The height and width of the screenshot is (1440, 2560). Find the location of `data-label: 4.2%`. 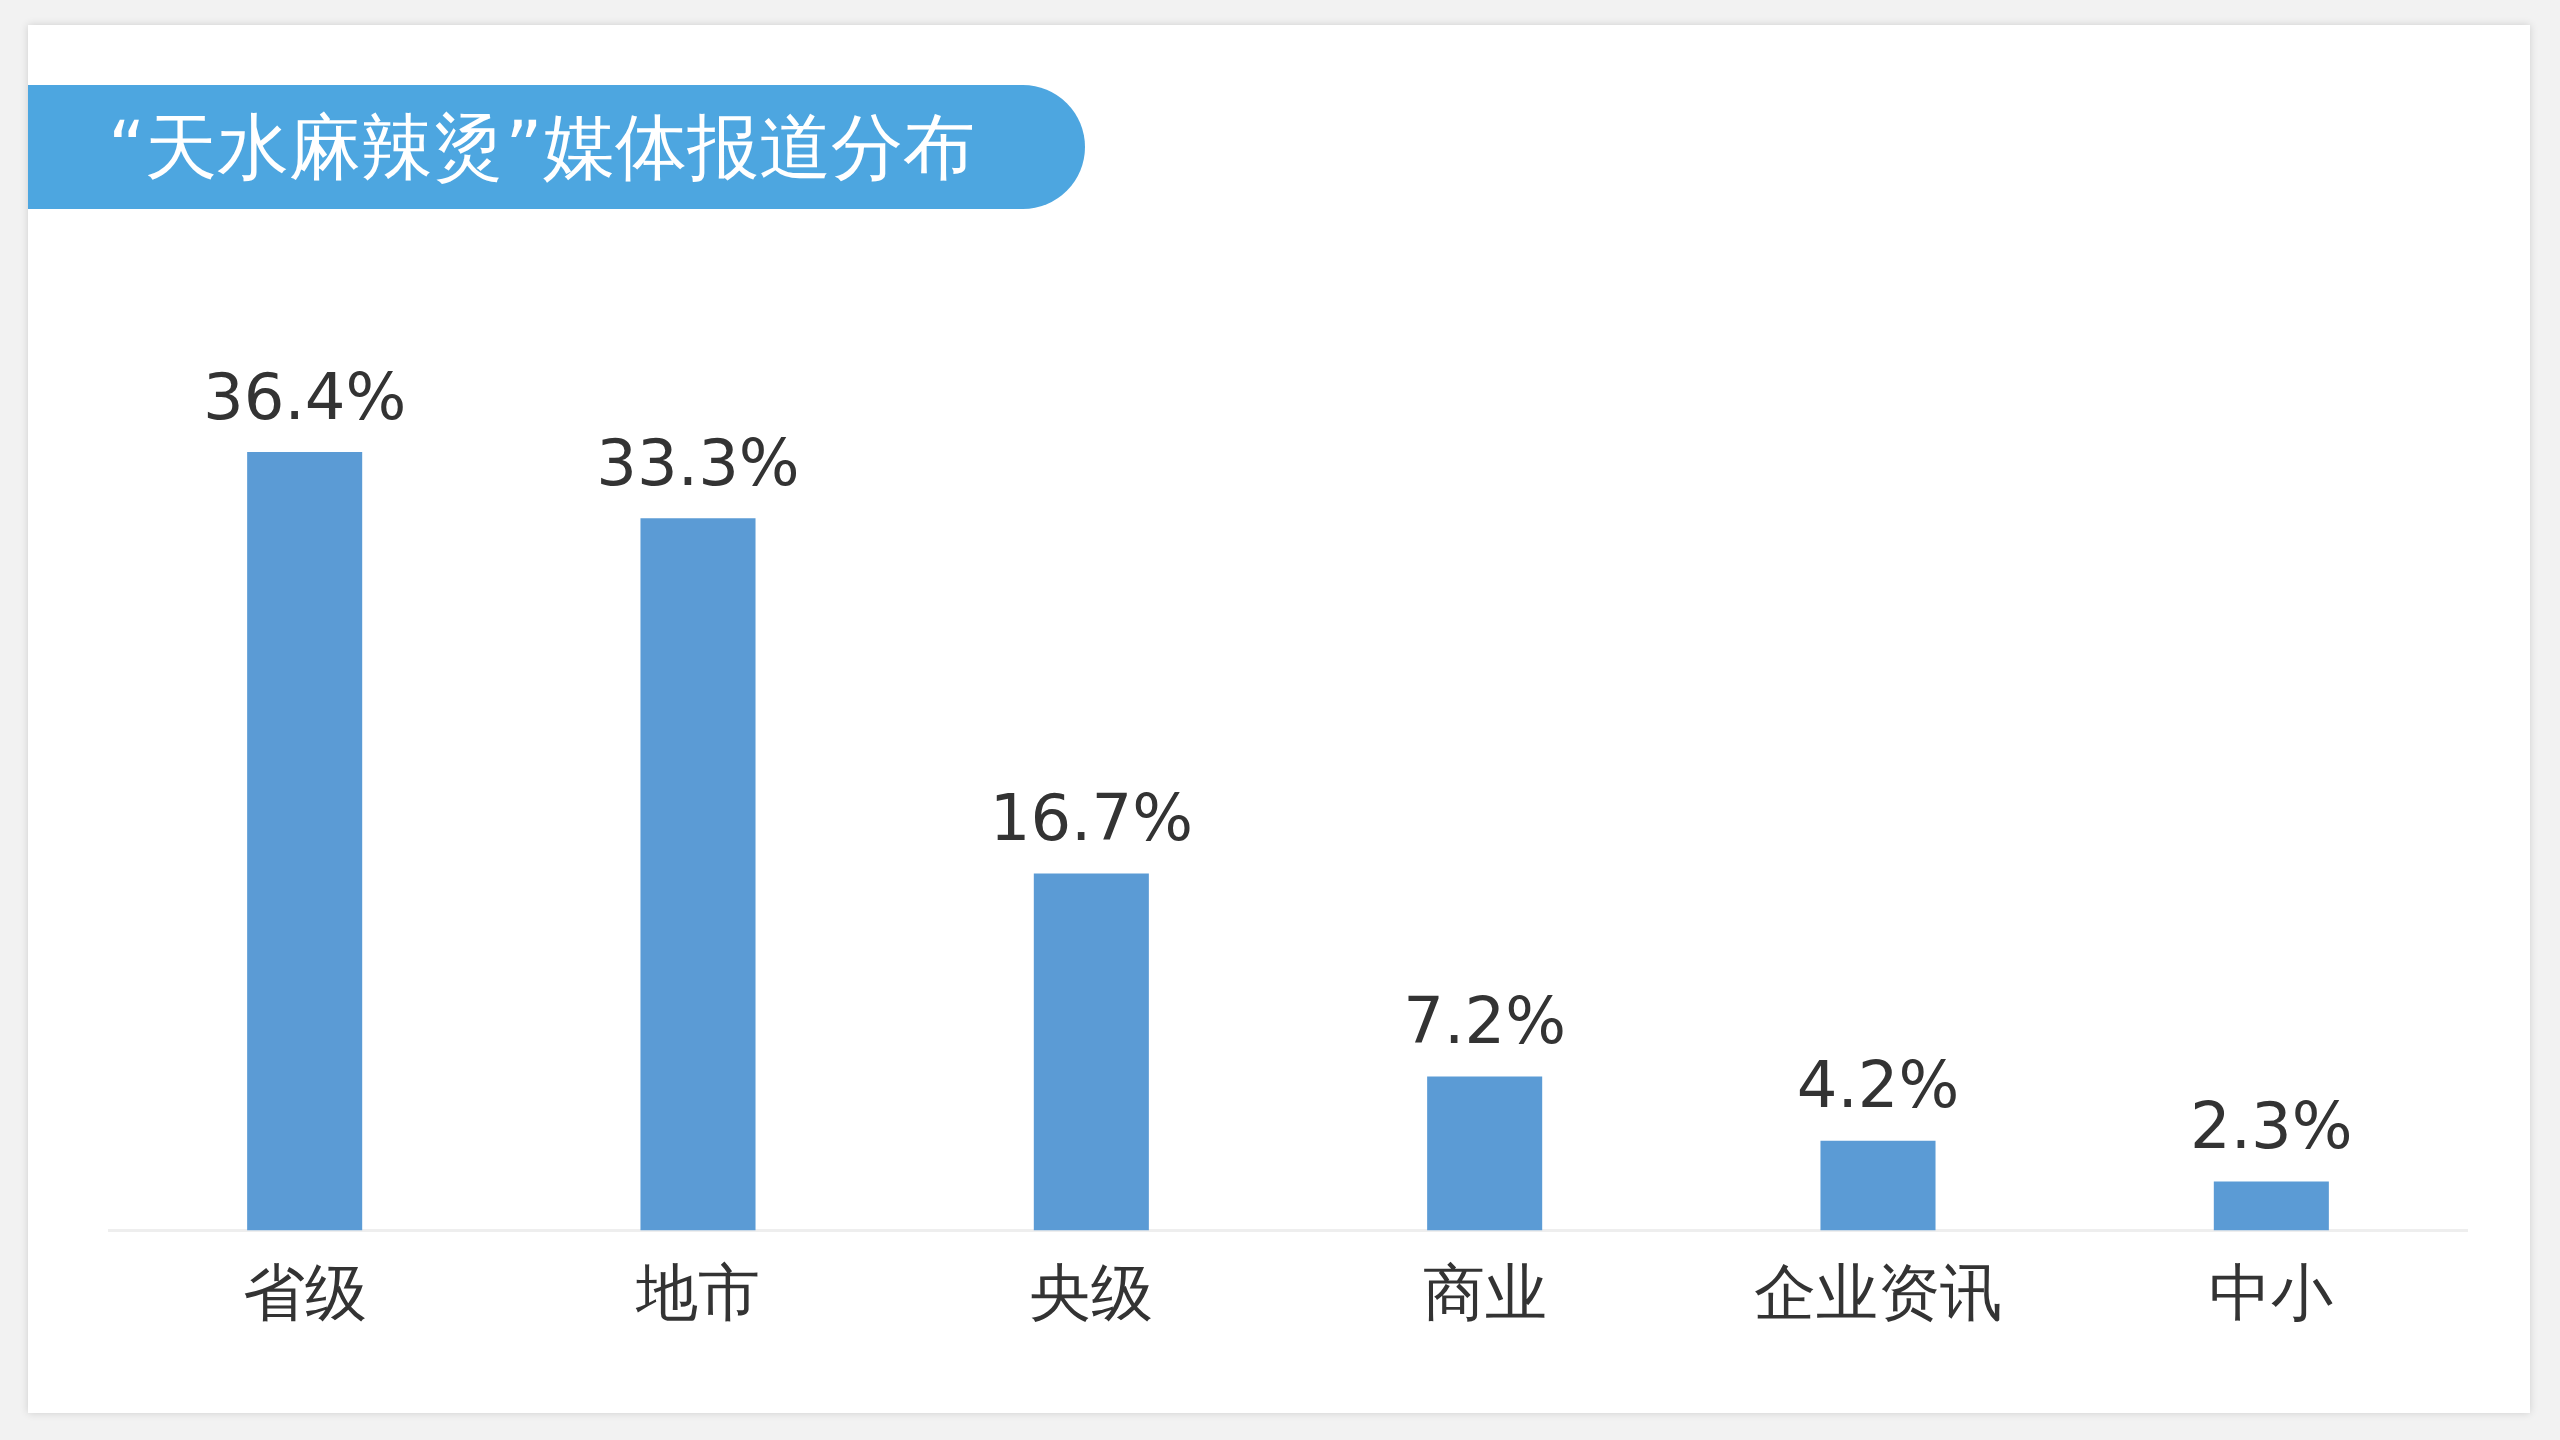

data-label: 4.2% is located at coordinates (1878, 1085).